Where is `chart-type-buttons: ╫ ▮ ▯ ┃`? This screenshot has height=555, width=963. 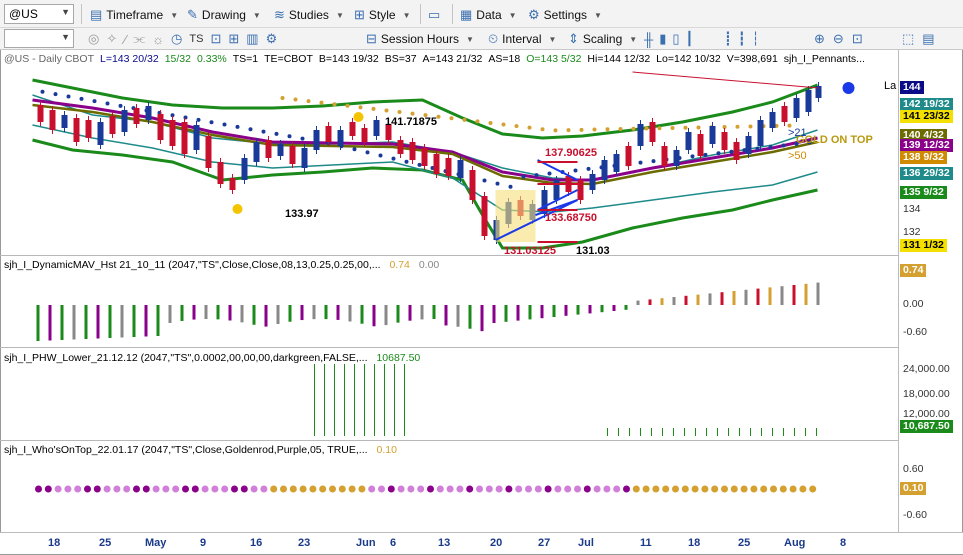
chart-type-buttons: ╫ ▮ ▯ ┃ is located at coordinates (668, 39).